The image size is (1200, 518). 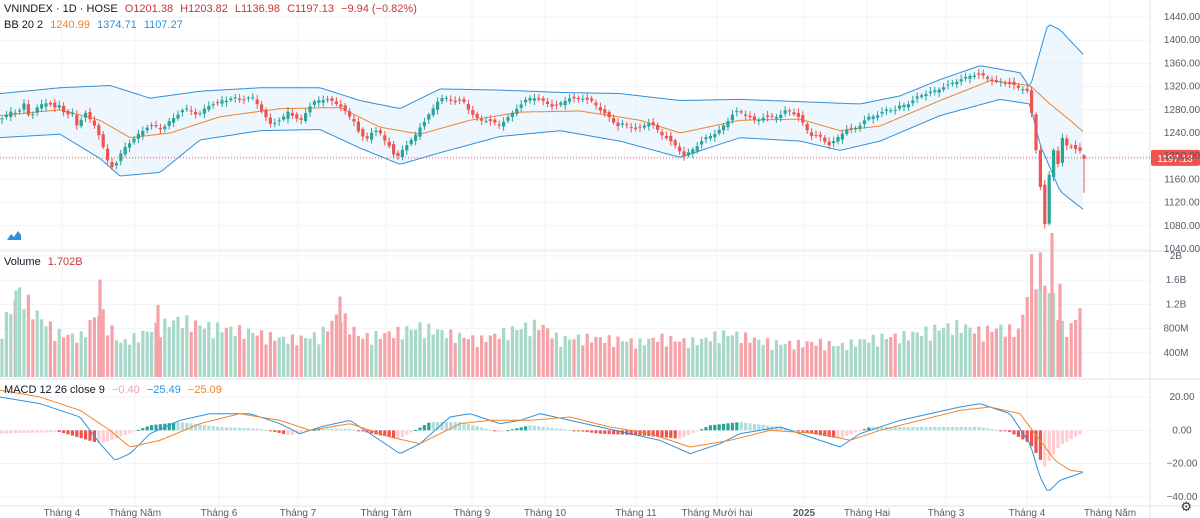 I want to click on price-tick-label: 1240.00, so click(x=1182, y=133).